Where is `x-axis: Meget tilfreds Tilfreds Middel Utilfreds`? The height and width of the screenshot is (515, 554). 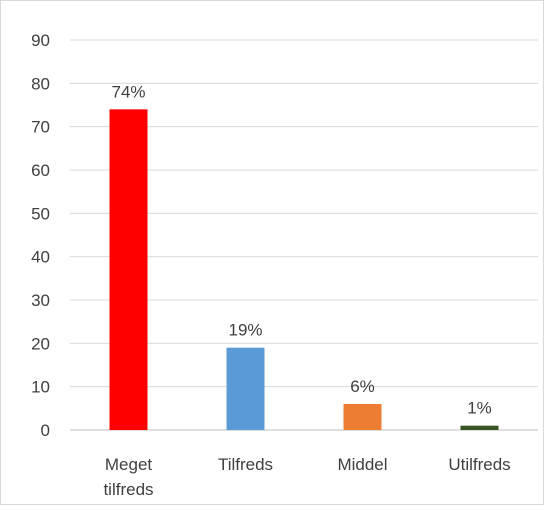
x-axis: Meget tilfreds Tilfreds Middel Utilfreds is located at coordinates (306, 477).